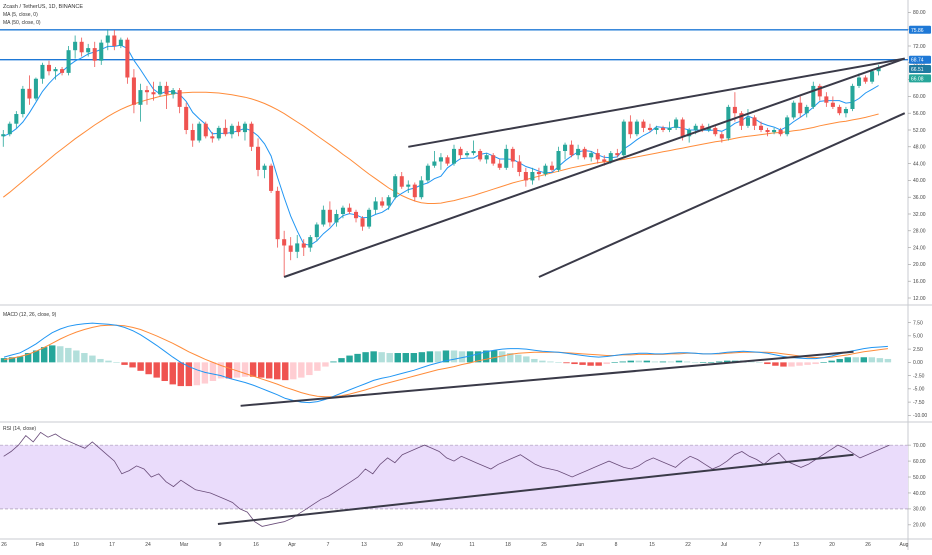 This screenshot has height=555, width=932. What do you see at coordinates (917, 31) in the screenshot?
I see `price-label-text: 75.86` at bounding box center [917, 31].